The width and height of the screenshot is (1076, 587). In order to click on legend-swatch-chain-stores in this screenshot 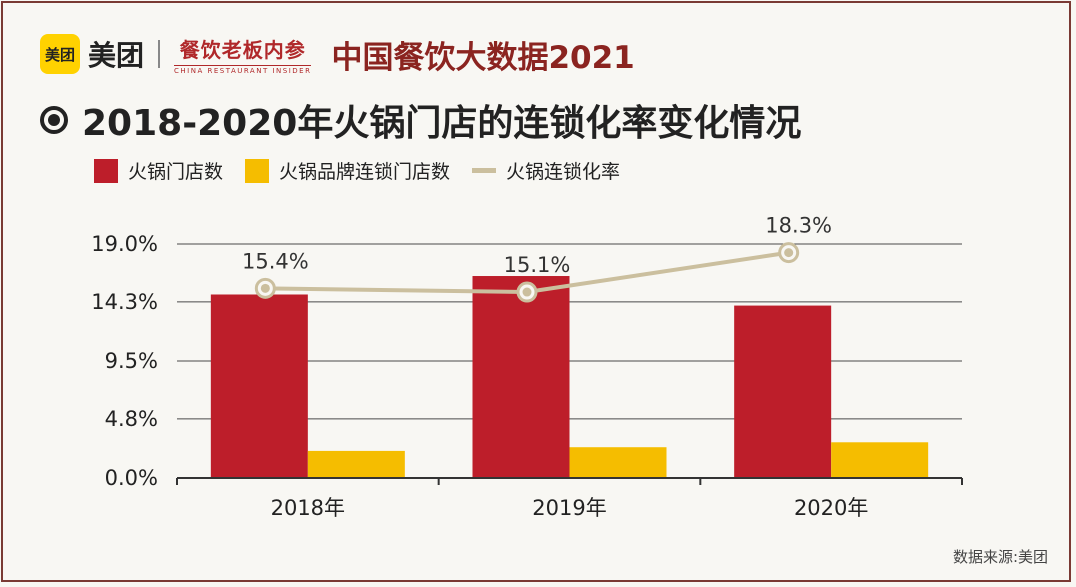, I will do `click(257, 170)`.